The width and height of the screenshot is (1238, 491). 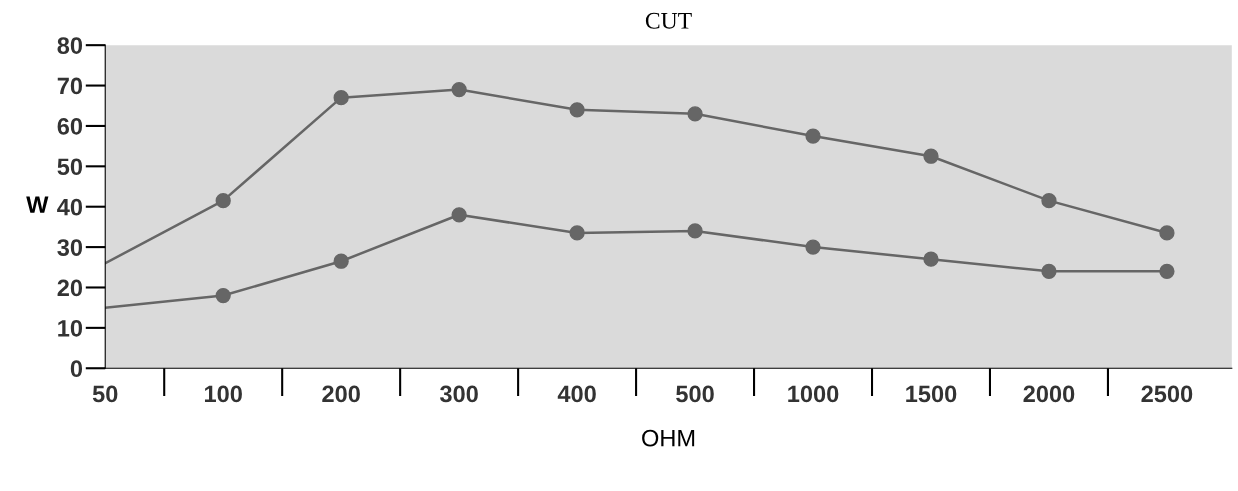 What do you see at coordinates (70, 126) in the screenshot?
I see `y-tick-label: 60` at bounding box center [70, 126].